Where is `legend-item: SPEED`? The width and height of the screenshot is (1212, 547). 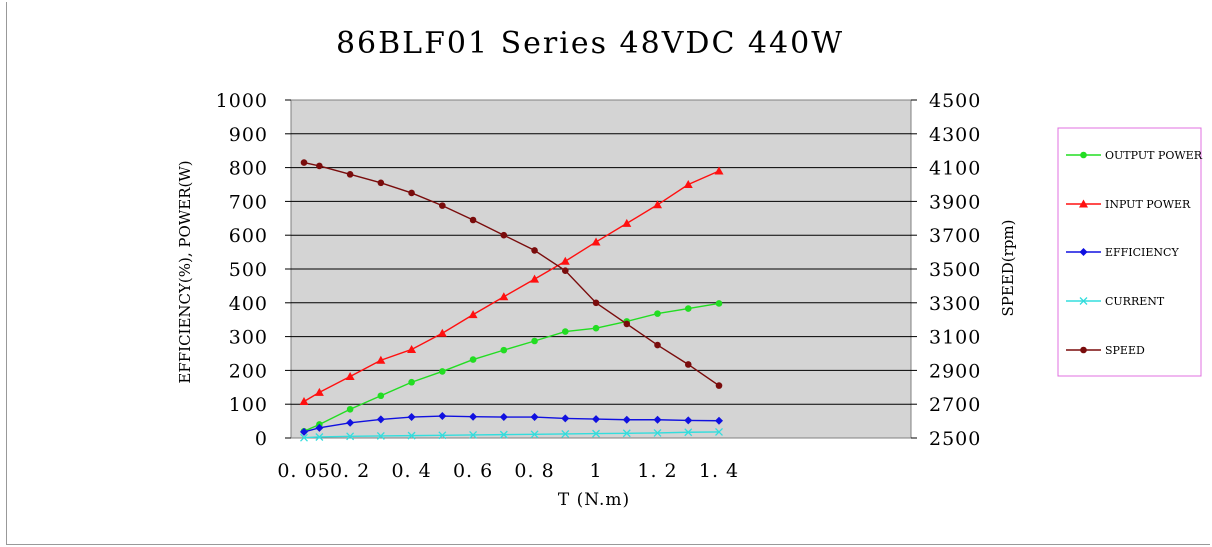
legend-item: SPEED is located at coordinates (1105, 350).